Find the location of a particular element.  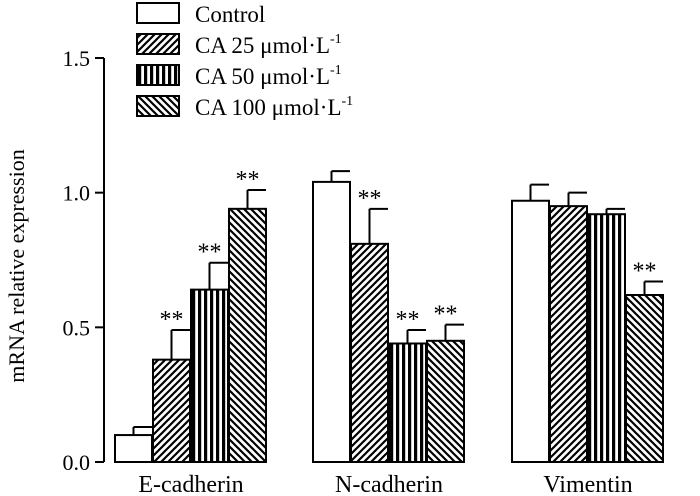

y-axis-title: mRNA relative expression is located at coordinates (16, 265).